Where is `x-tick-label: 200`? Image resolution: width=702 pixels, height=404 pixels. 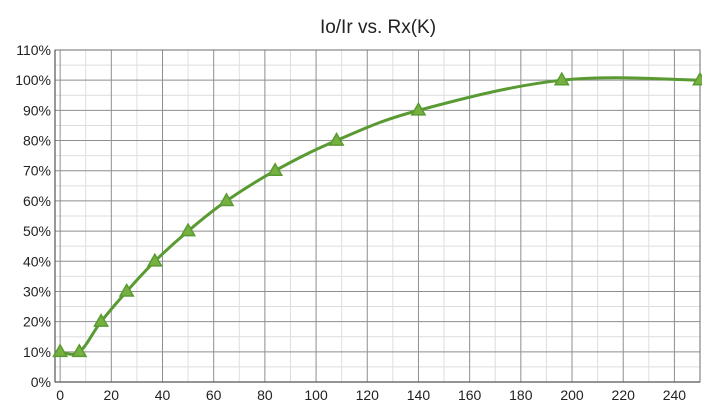 x-tick-label: 200 is located at coordinates (572, 395).